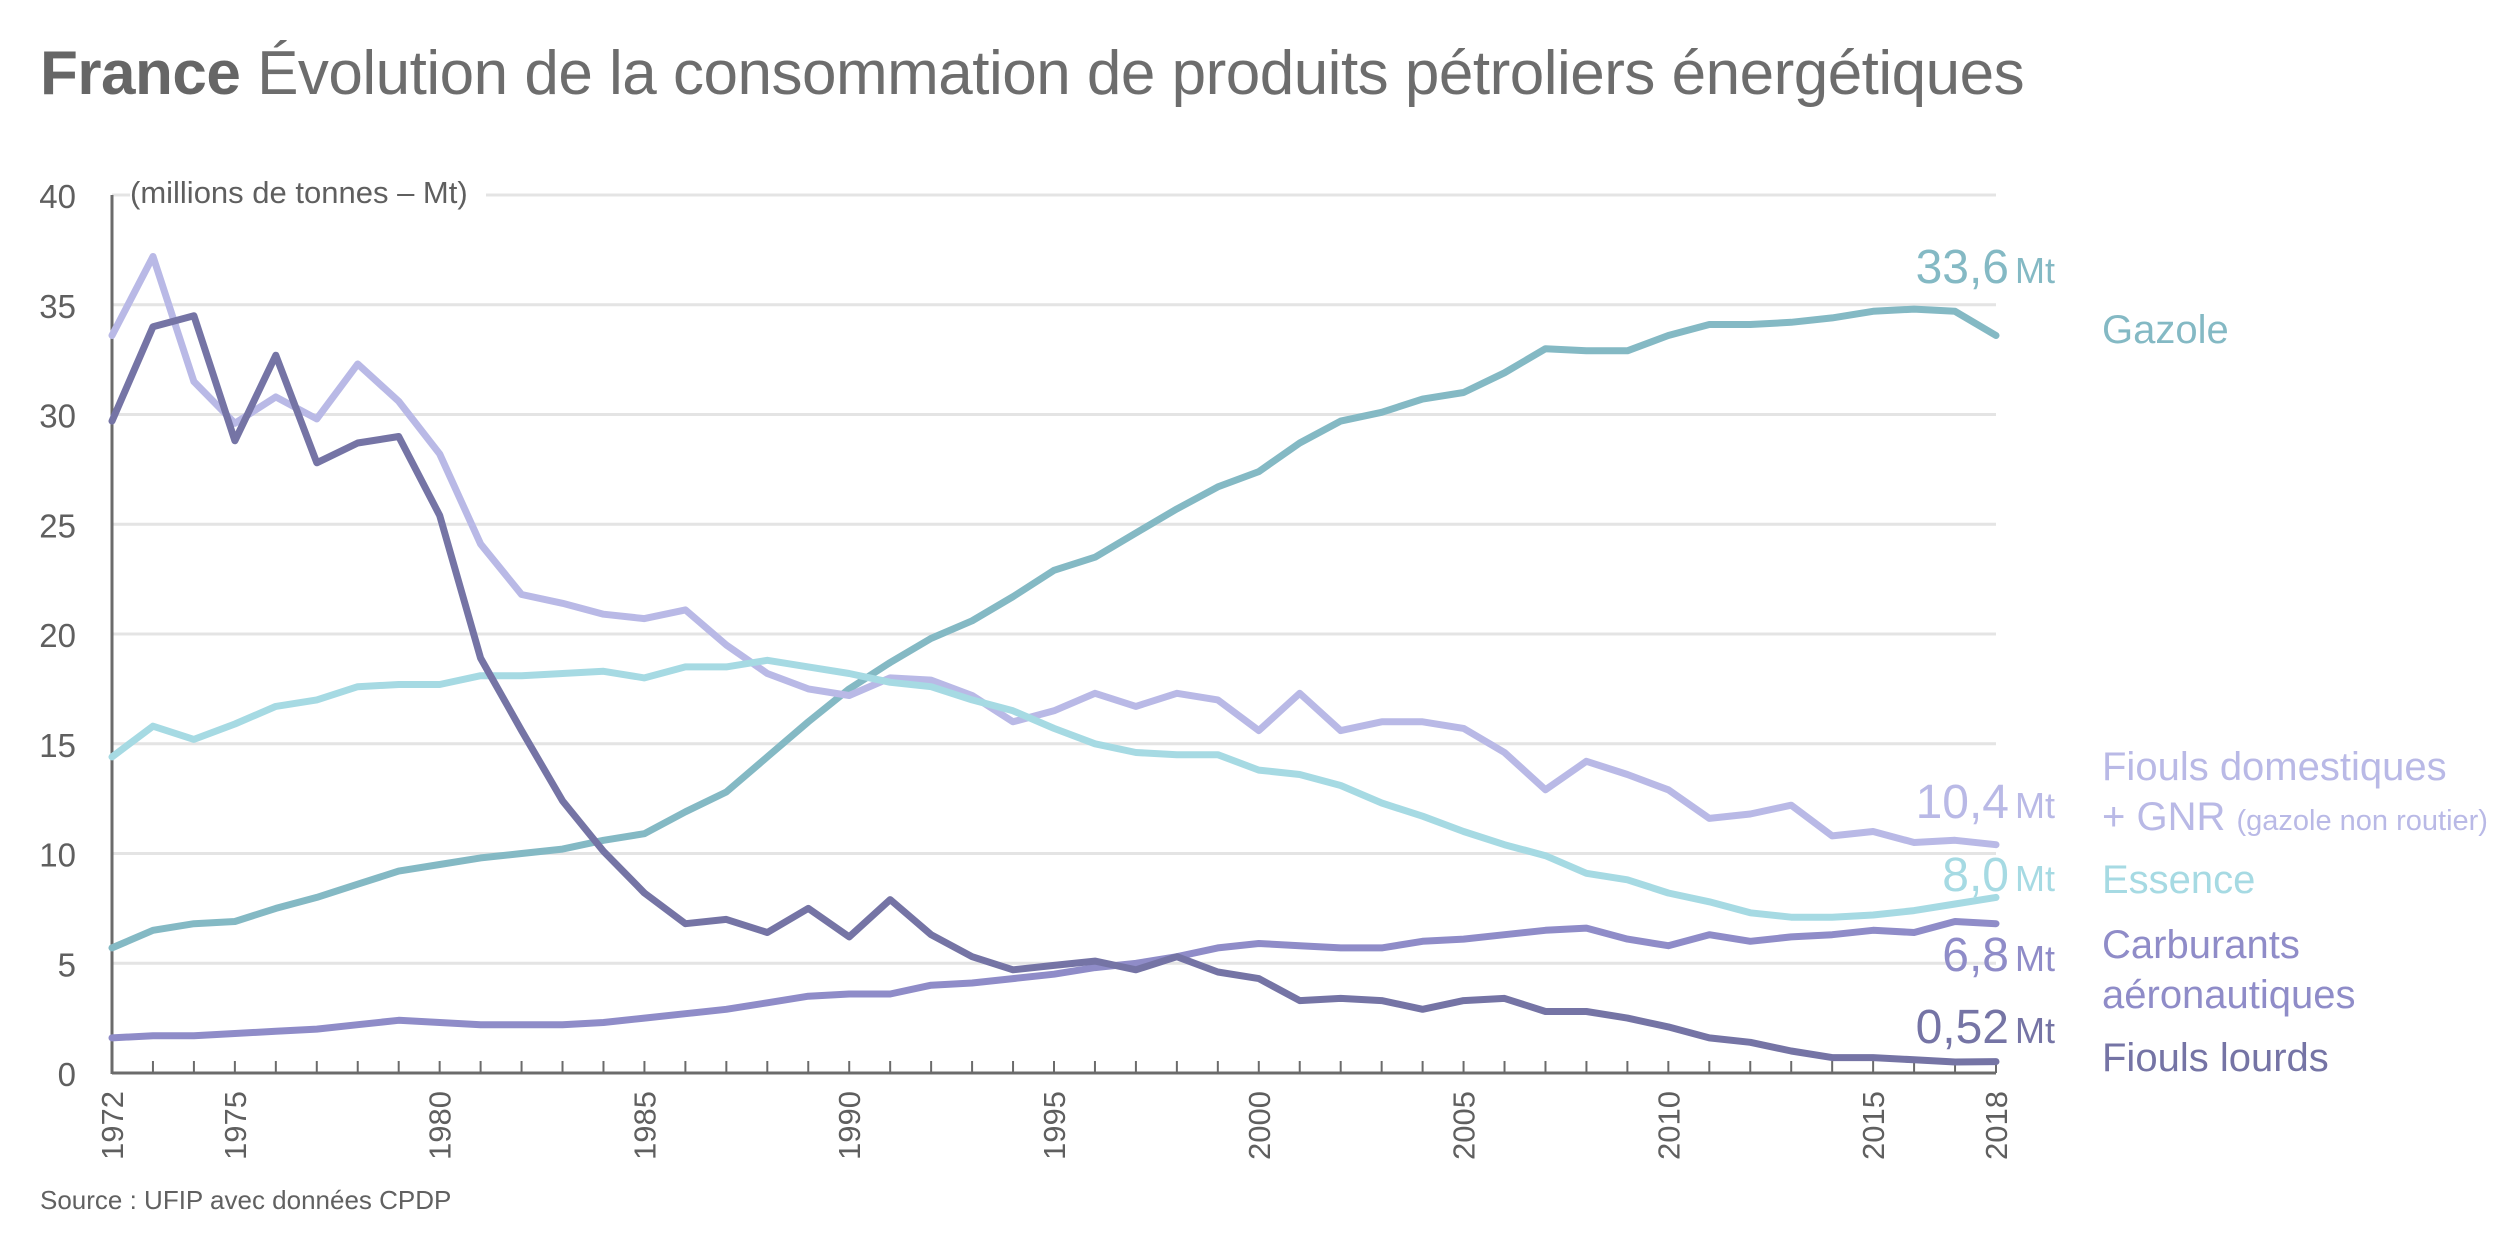  Describe the element at coordinates (1464, 1125) in the screenshot. I see `x-tick-label: 2005` at that location.